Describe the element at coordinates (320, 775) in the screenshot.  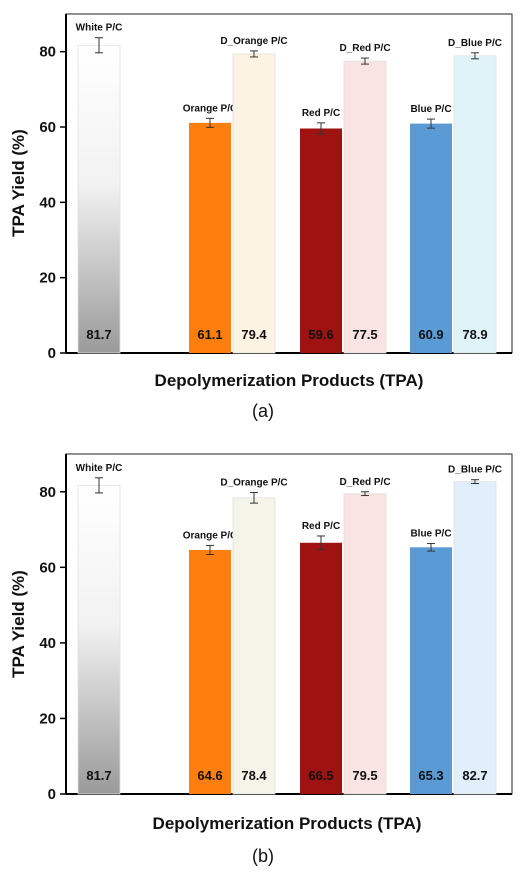
I see `bar-value-label: 66.5` at that location.